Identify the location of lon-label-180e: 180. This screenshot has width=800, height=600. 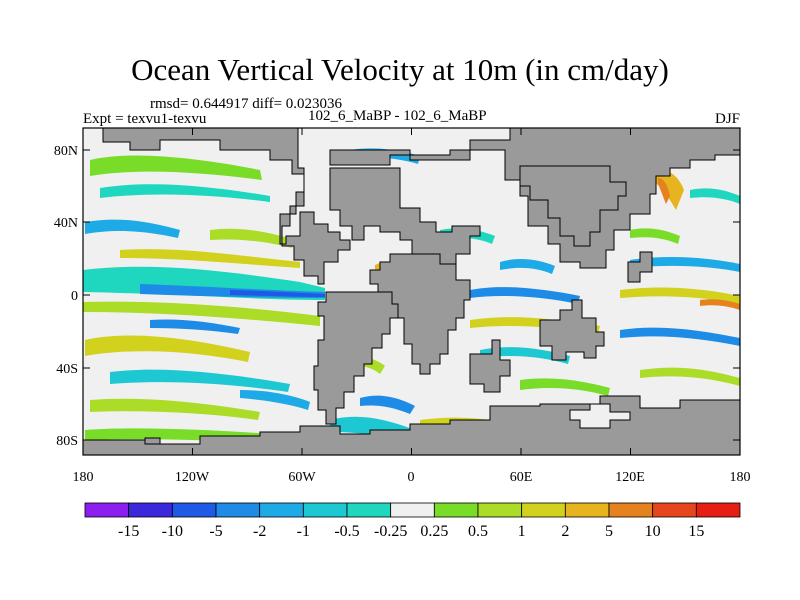
(740, 477).